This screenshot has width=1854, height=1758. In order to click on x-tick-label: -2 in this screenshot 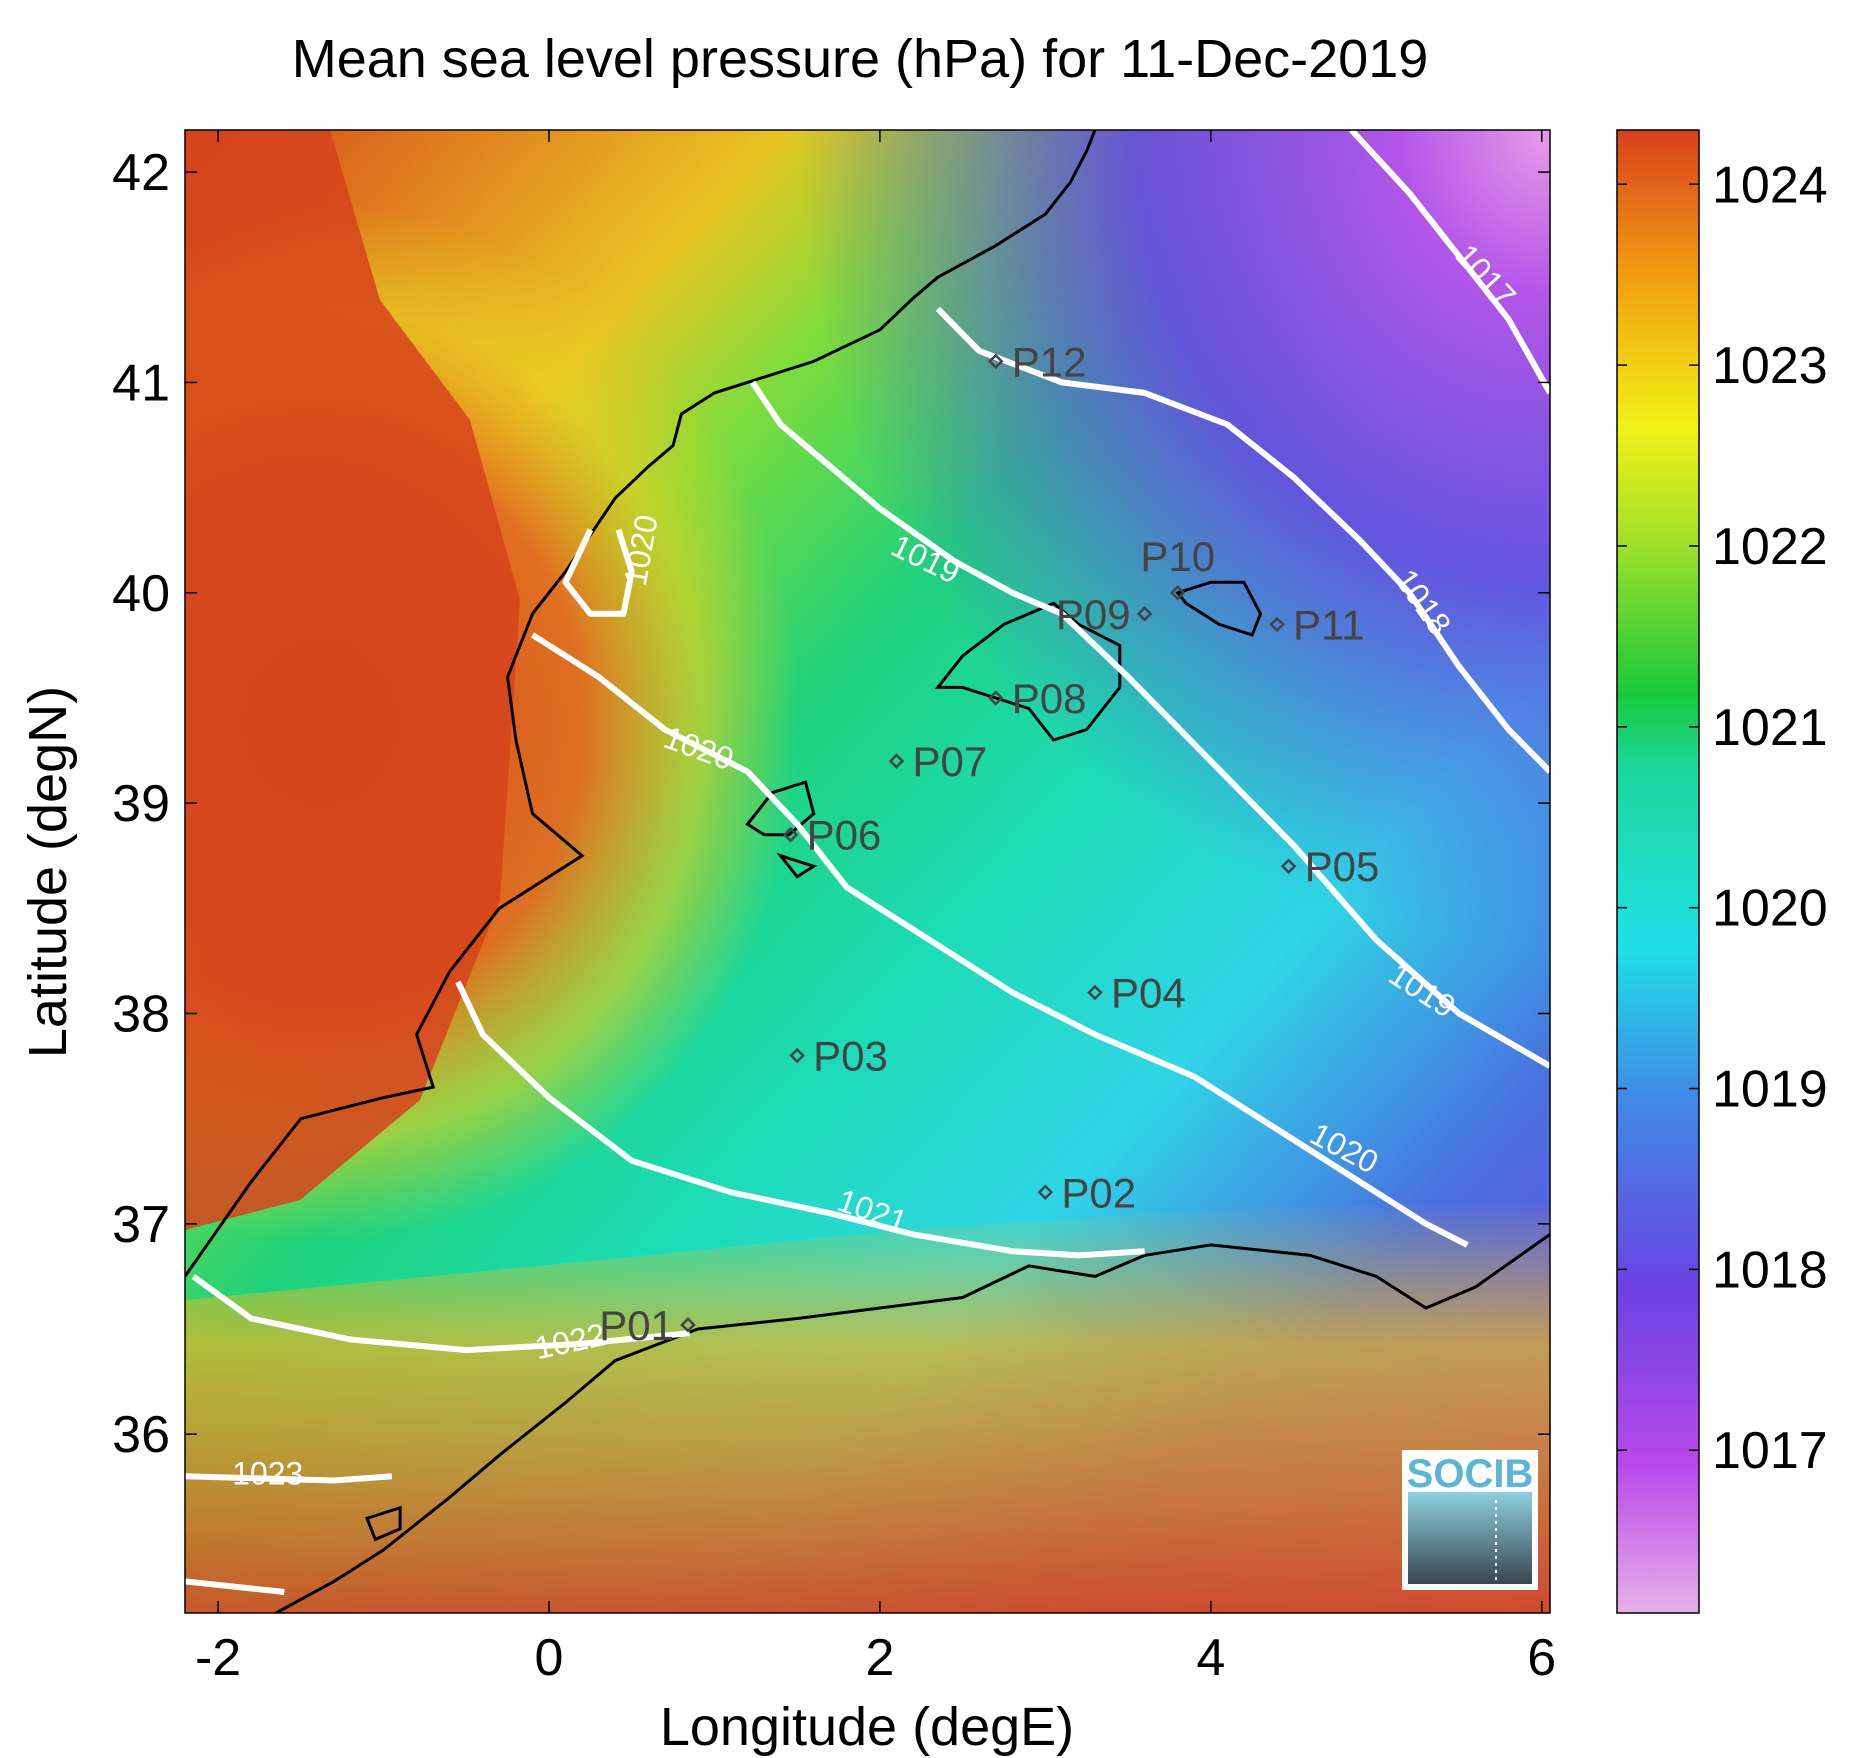, I will do `click(218, 1658)`.